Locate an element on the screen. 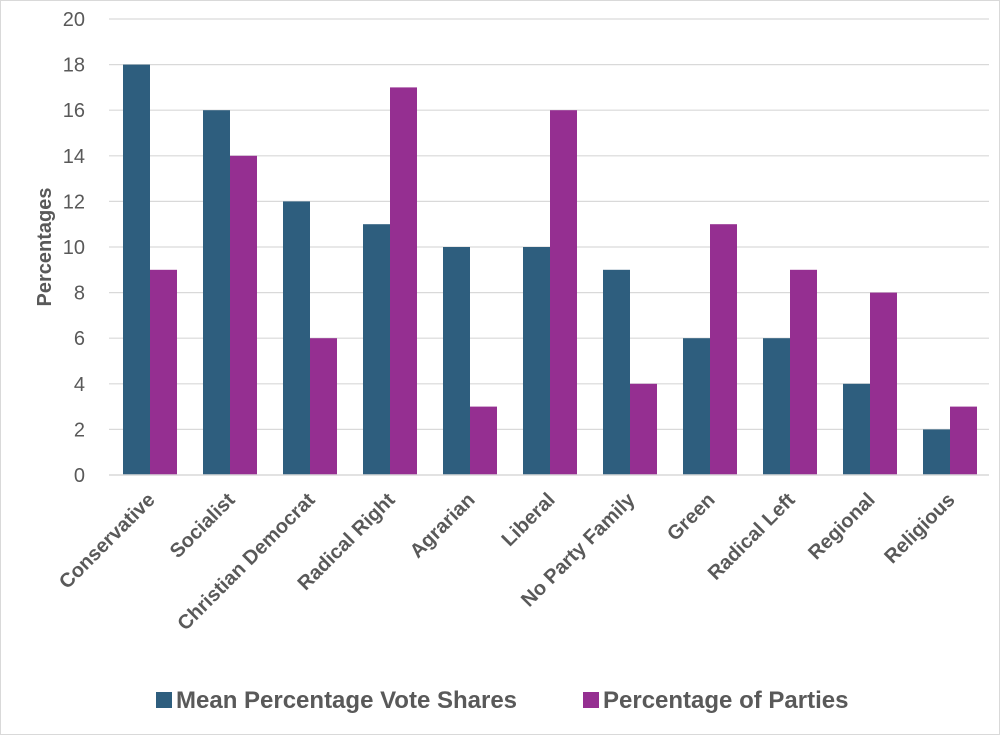 The width and height of the screenshot is (1000, 741). x-category-label: Regional is located at coordinates (841, 526).